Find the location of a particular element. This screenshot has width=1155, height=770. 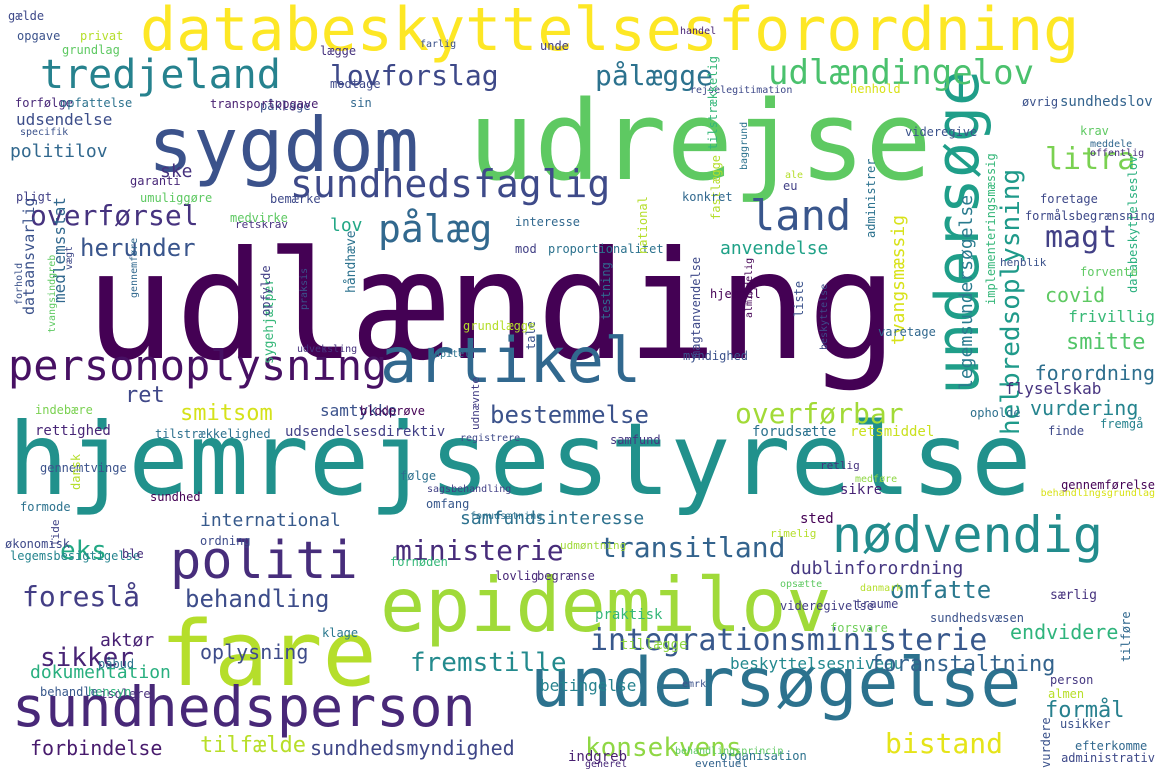

cloud-word: finde is located at coordinates (1066, 431).